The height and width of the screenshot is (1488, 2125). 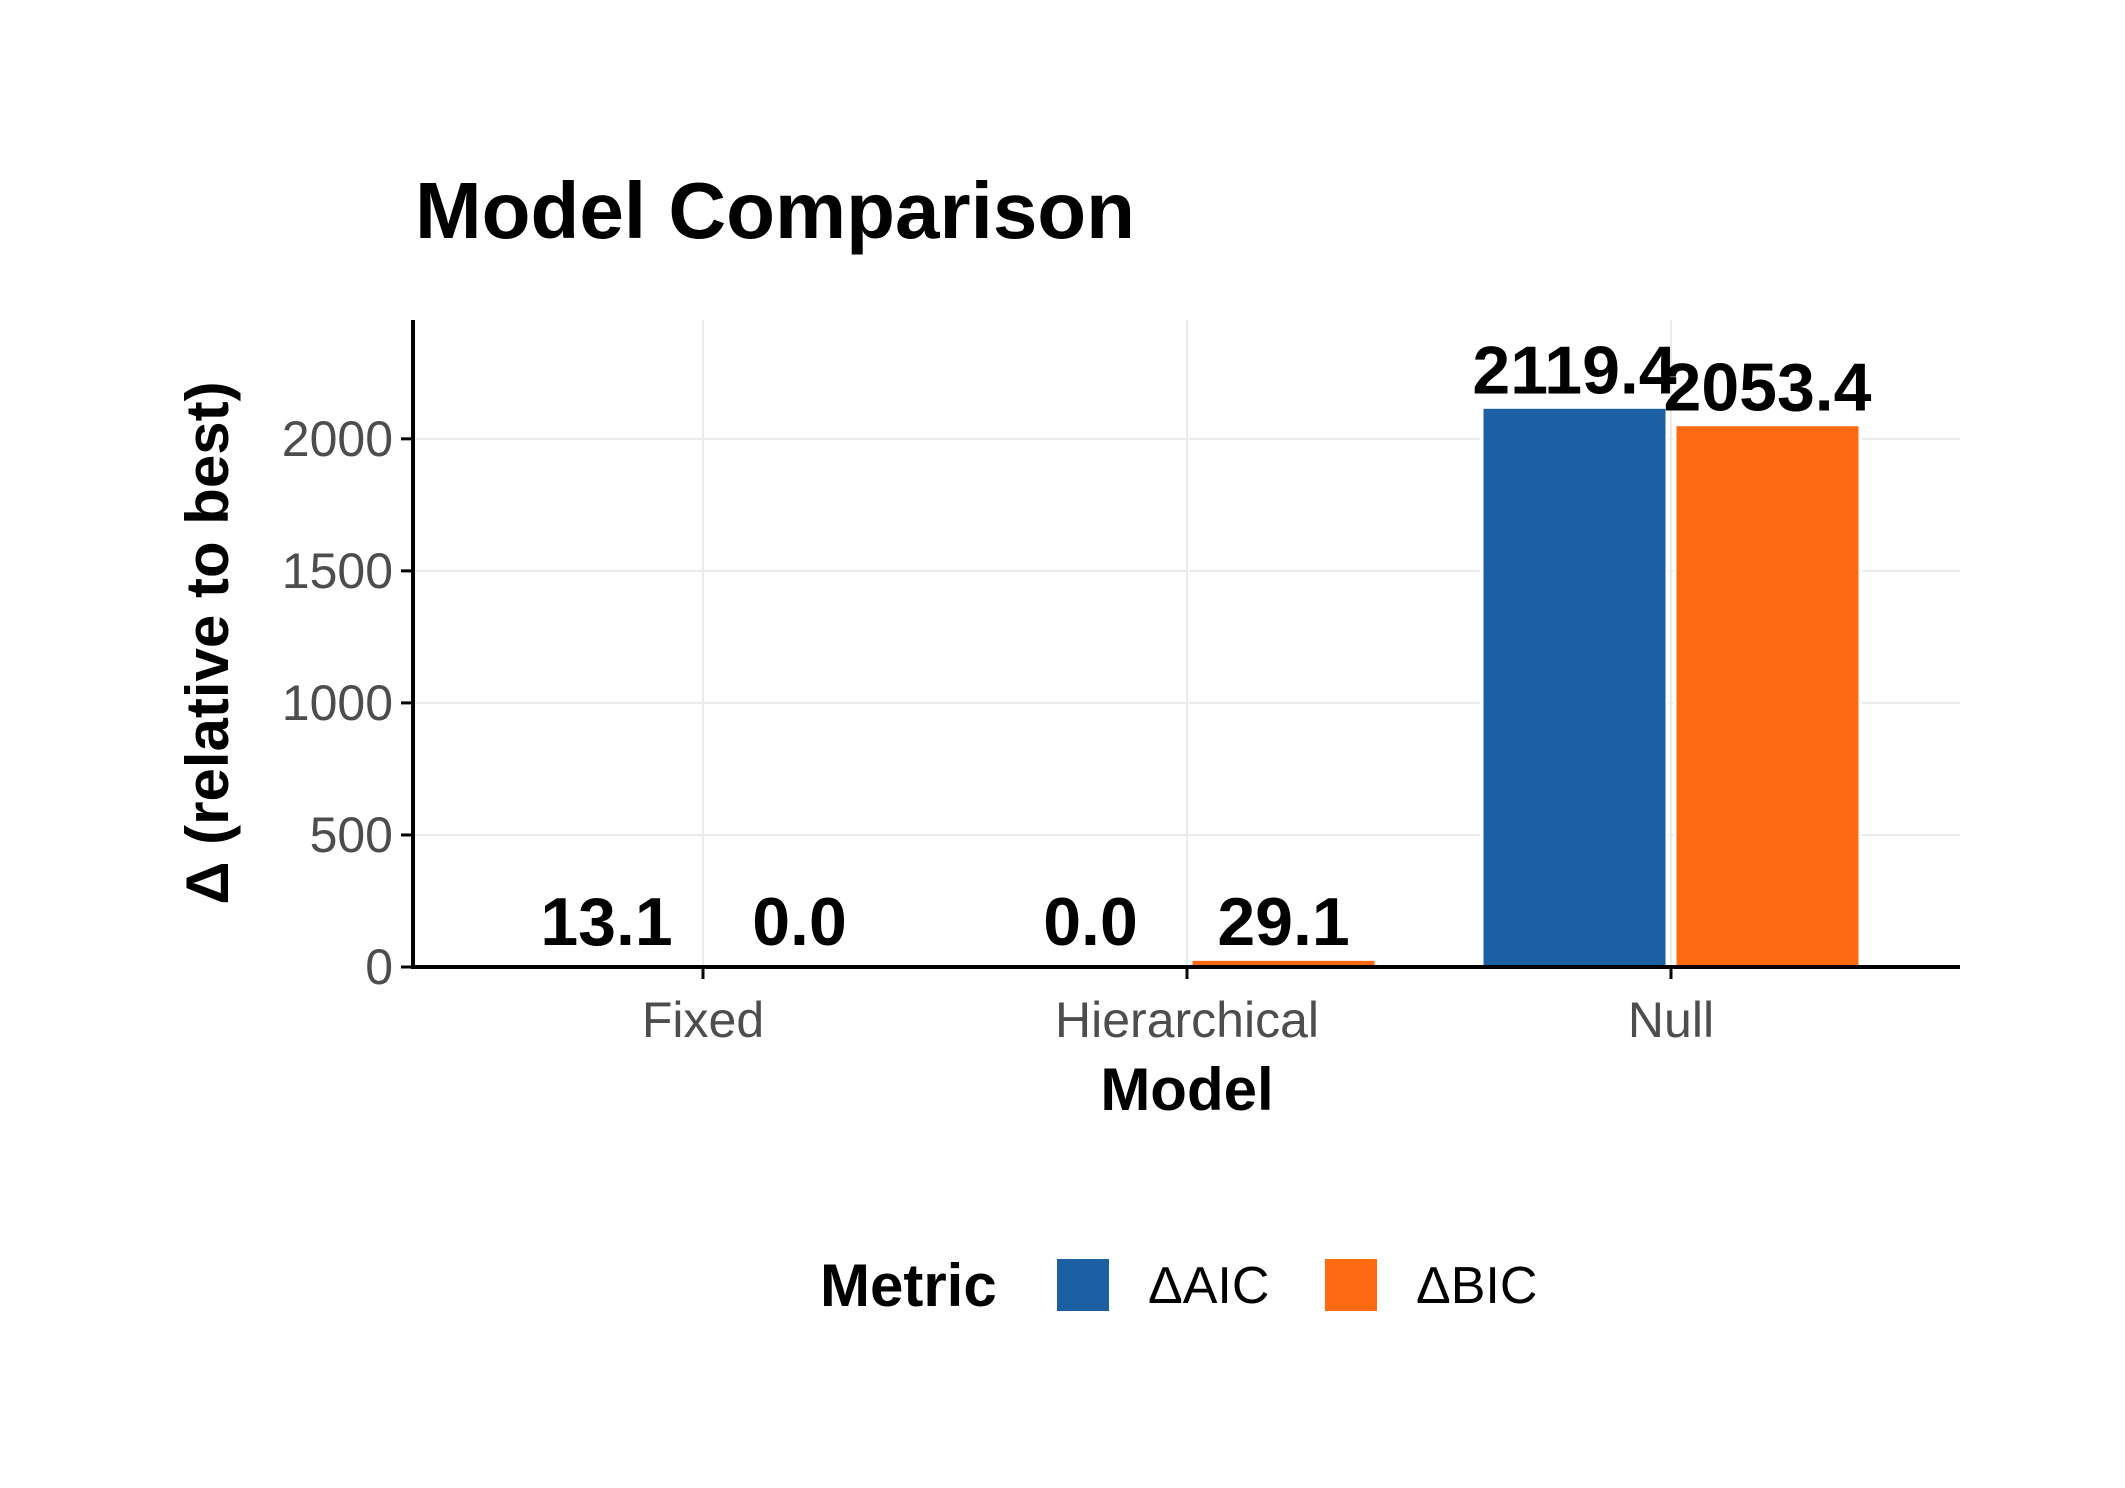 I want to click on chart-title: Model Comparison, so click(x=775, y=210).